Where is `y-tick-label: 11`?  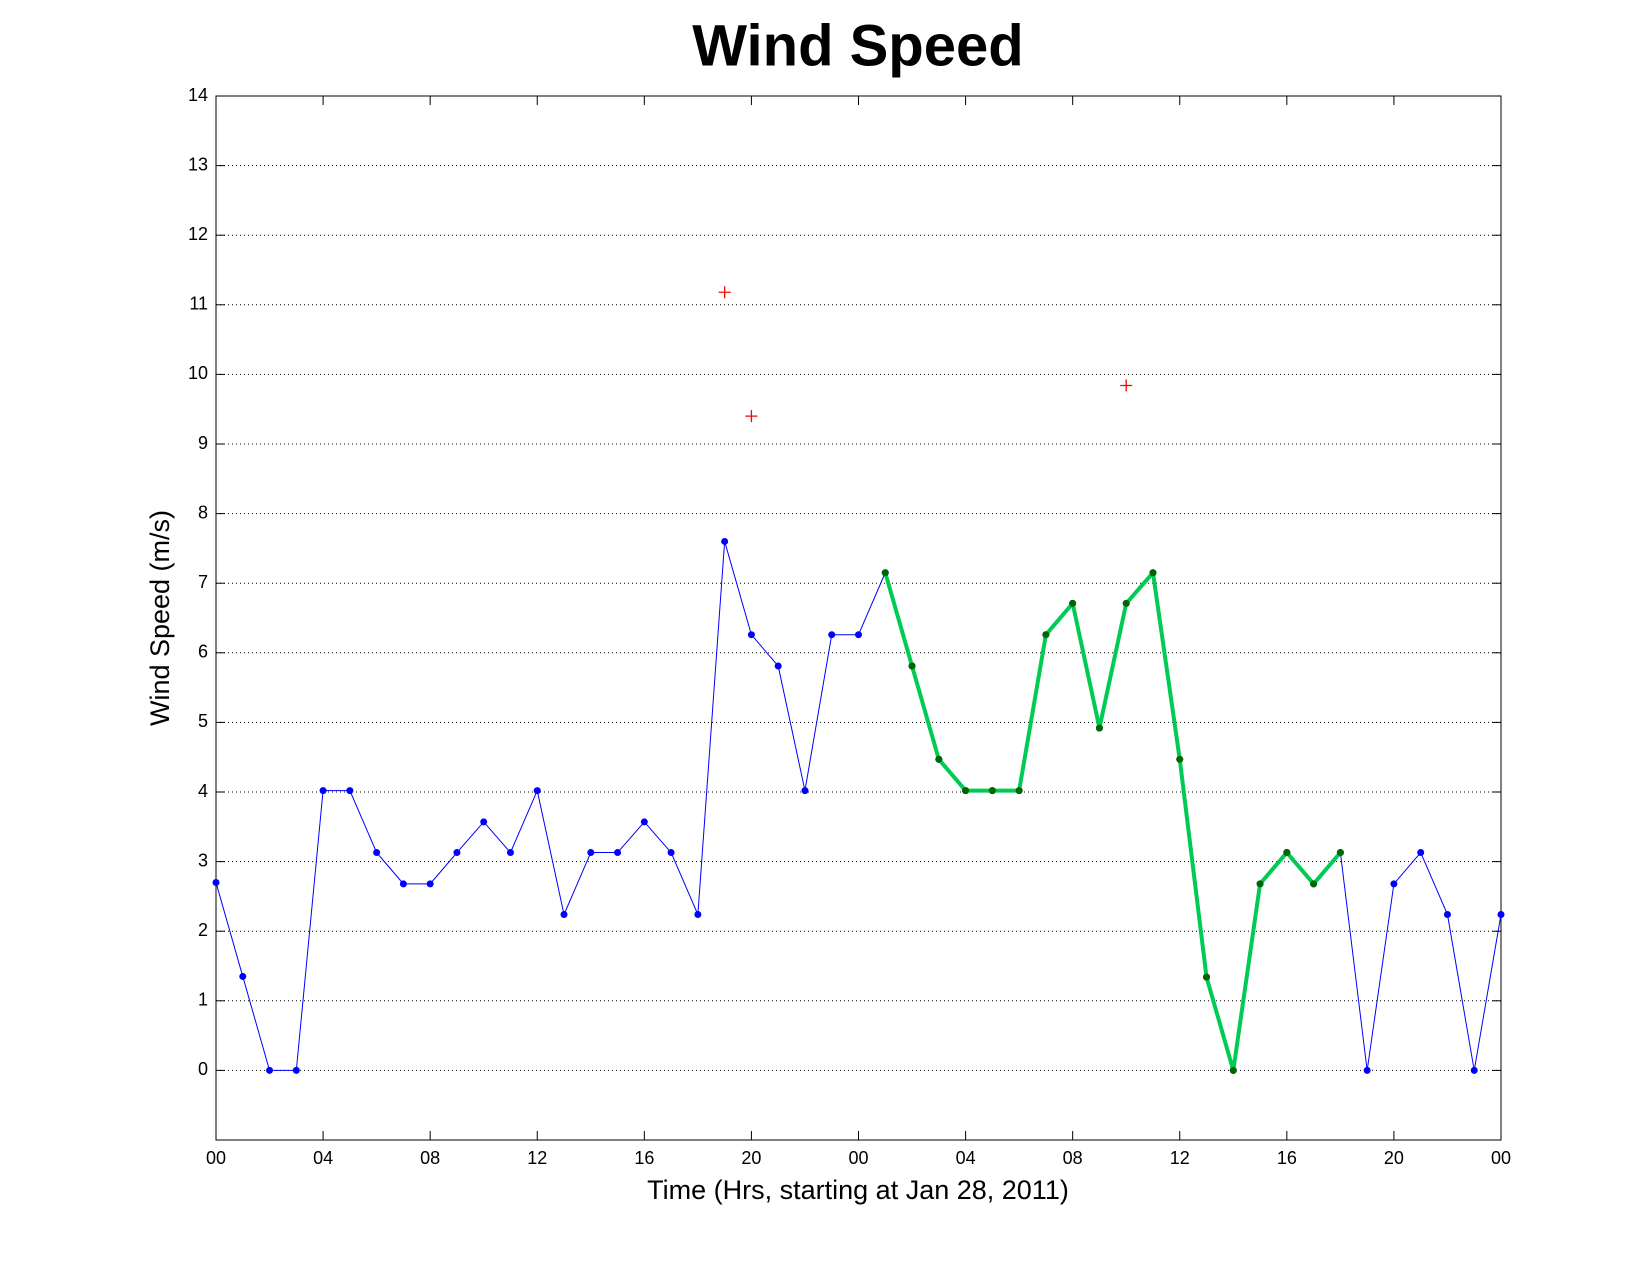
y-tick-label: 11 is located at coordinates (198, 304).